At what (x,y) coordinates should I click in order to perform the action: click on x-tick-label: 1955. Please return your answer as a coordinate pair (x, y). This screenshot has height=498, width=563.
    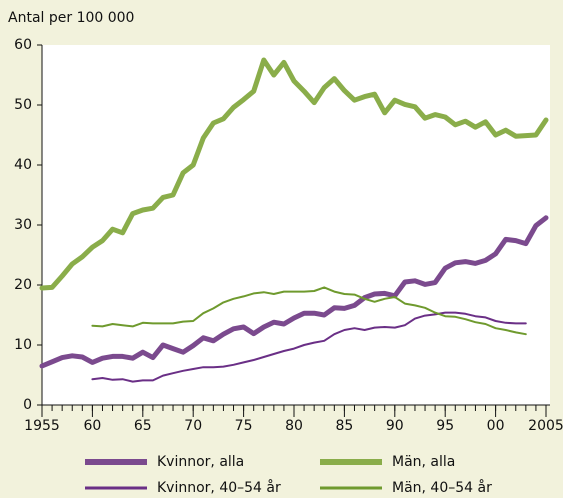
    Looking at the image, I should click on (42, 426).